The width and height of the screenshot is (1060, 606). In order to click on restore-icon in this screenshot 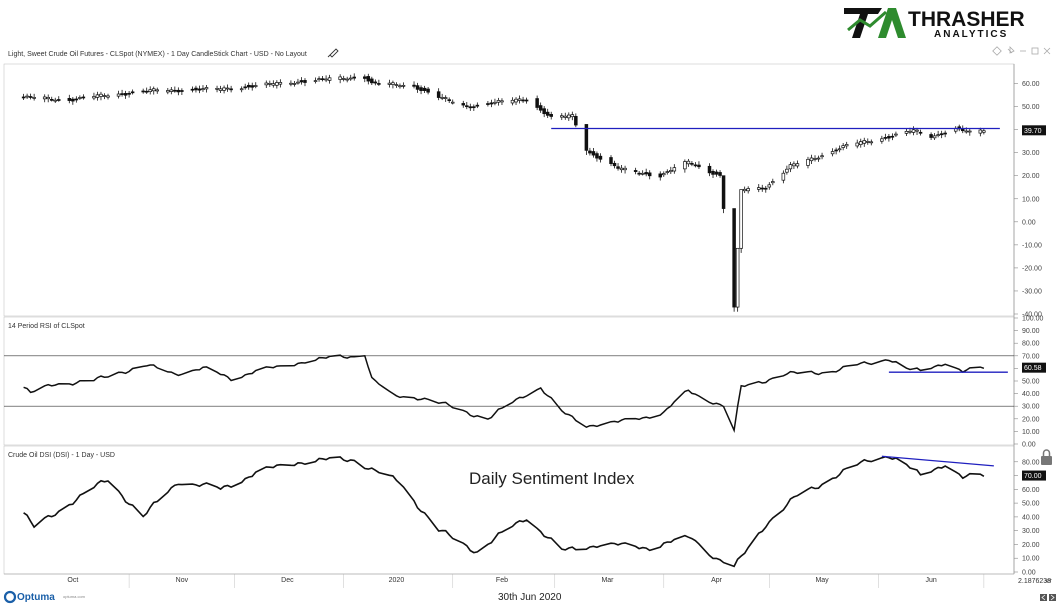, I will do `click(1035, 51)`.